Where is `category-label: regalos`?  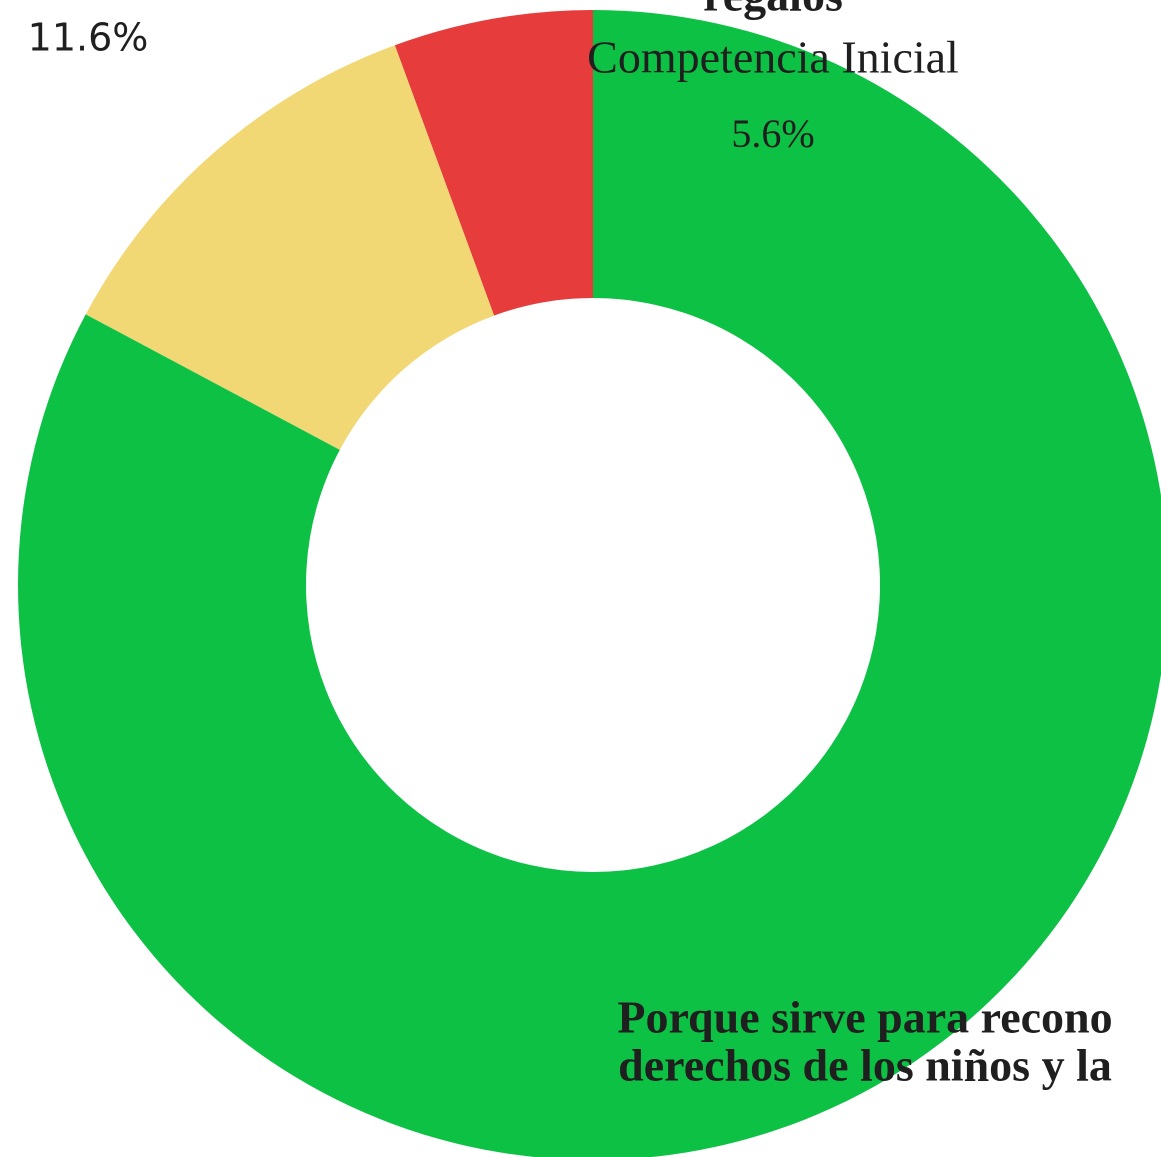
category-label: regalos is located at coordinates (773, 10).